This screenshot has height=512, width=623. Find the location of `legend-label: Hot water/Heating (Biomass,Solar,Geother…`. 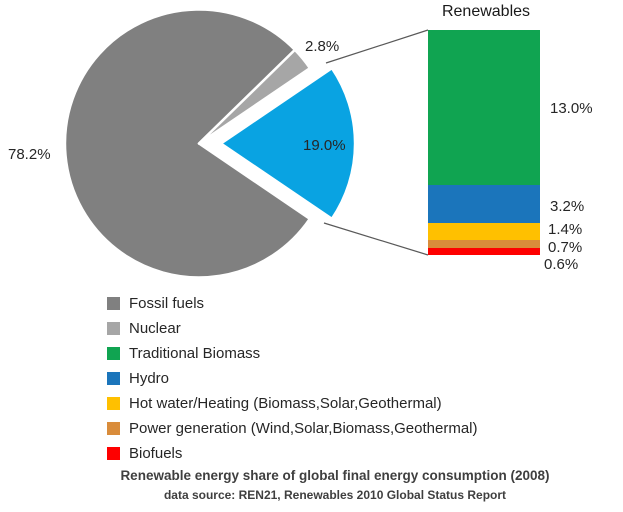

legend-label: Hot water/Heating (Biomass,Solar,Geother… is located at coordinates (285, 403).